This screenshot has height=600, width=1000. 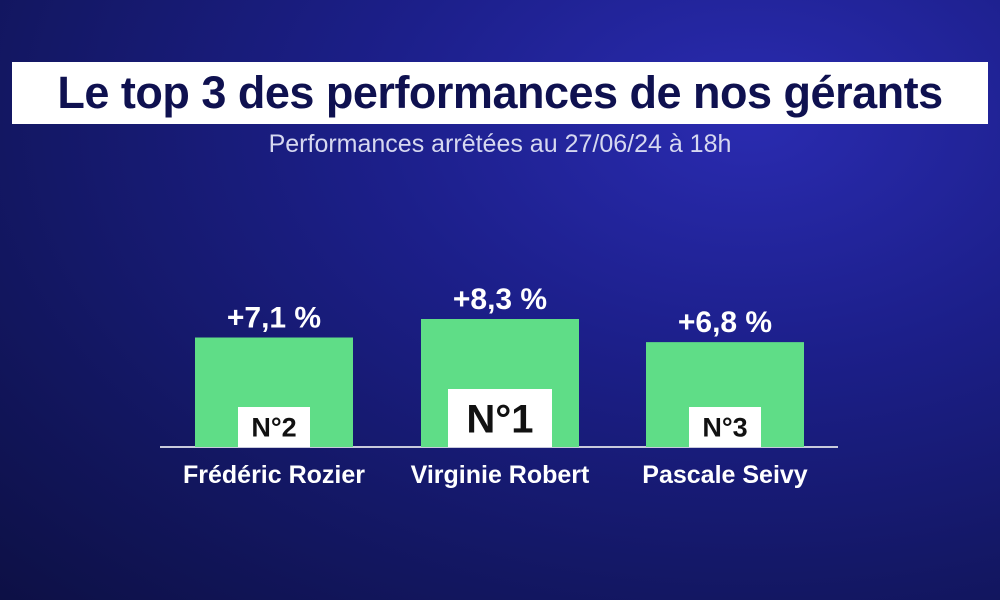 I want to click on bar-group: +7,1 % N°2 Frédéric Rozier, so click(x=274, y=395).